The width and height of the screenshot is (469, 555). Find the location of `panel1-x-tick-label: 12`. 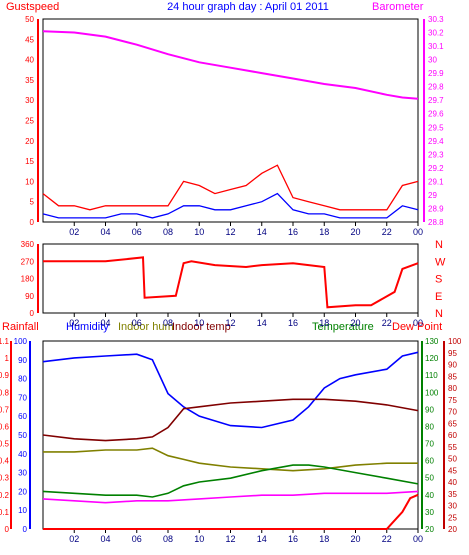

panel1-x-tick-label: 12 is located at coordinates (230, 232).